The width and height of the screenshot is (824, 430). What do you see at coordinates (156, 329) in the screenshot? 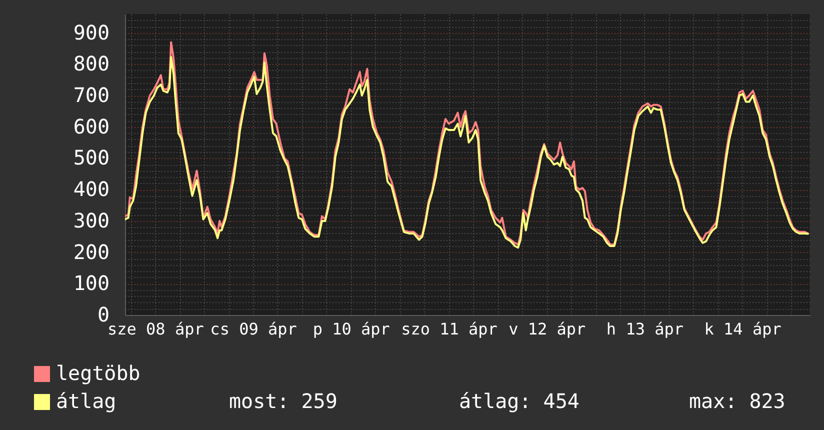
I see `x-tick-label: sze 08 ápr` at bounding box center [156, 329].